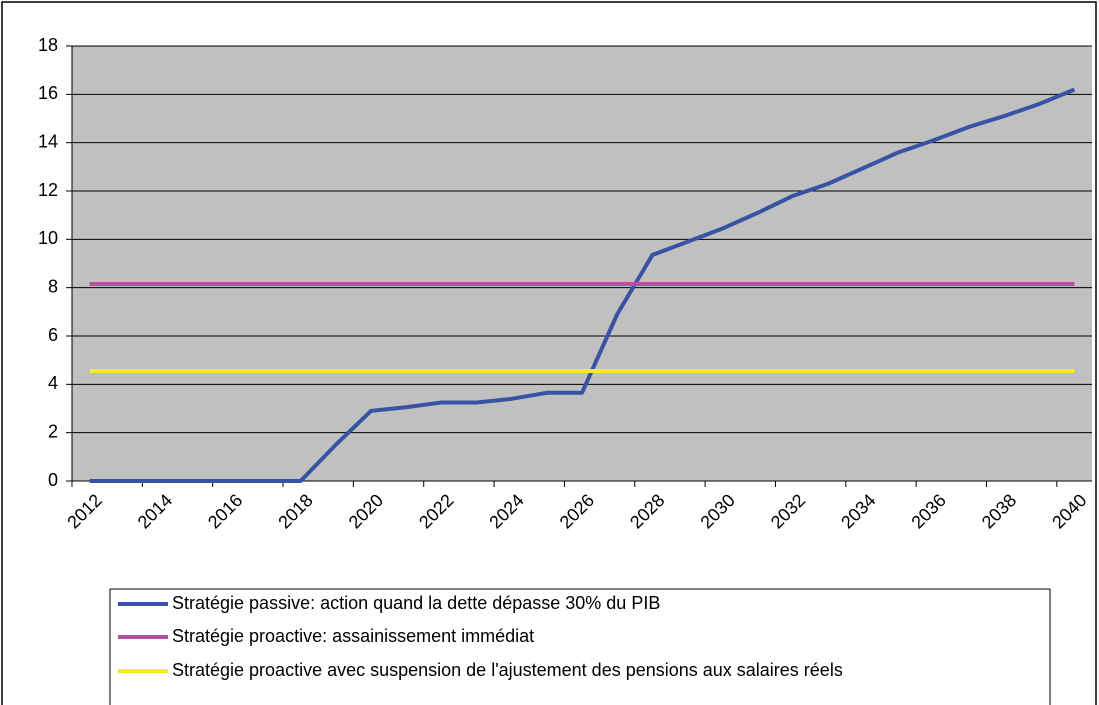 The image size is (1099, 705). What do you see at coordinates (580, 646) in the screenshot?
I see `legend-box` at bounding box center [580, 646].